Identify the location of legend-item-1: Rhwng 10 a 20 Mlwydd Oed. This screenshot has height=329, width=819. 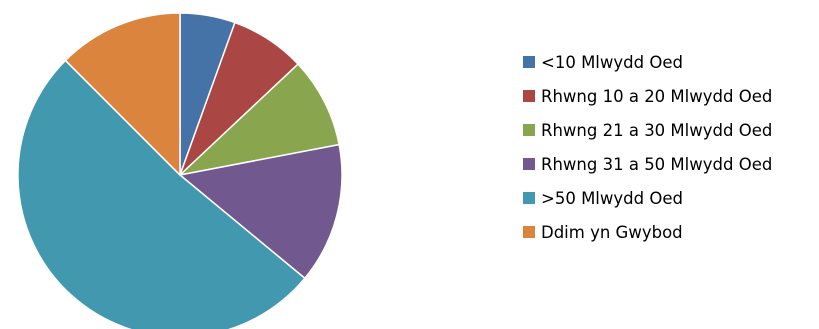
(647, 96).